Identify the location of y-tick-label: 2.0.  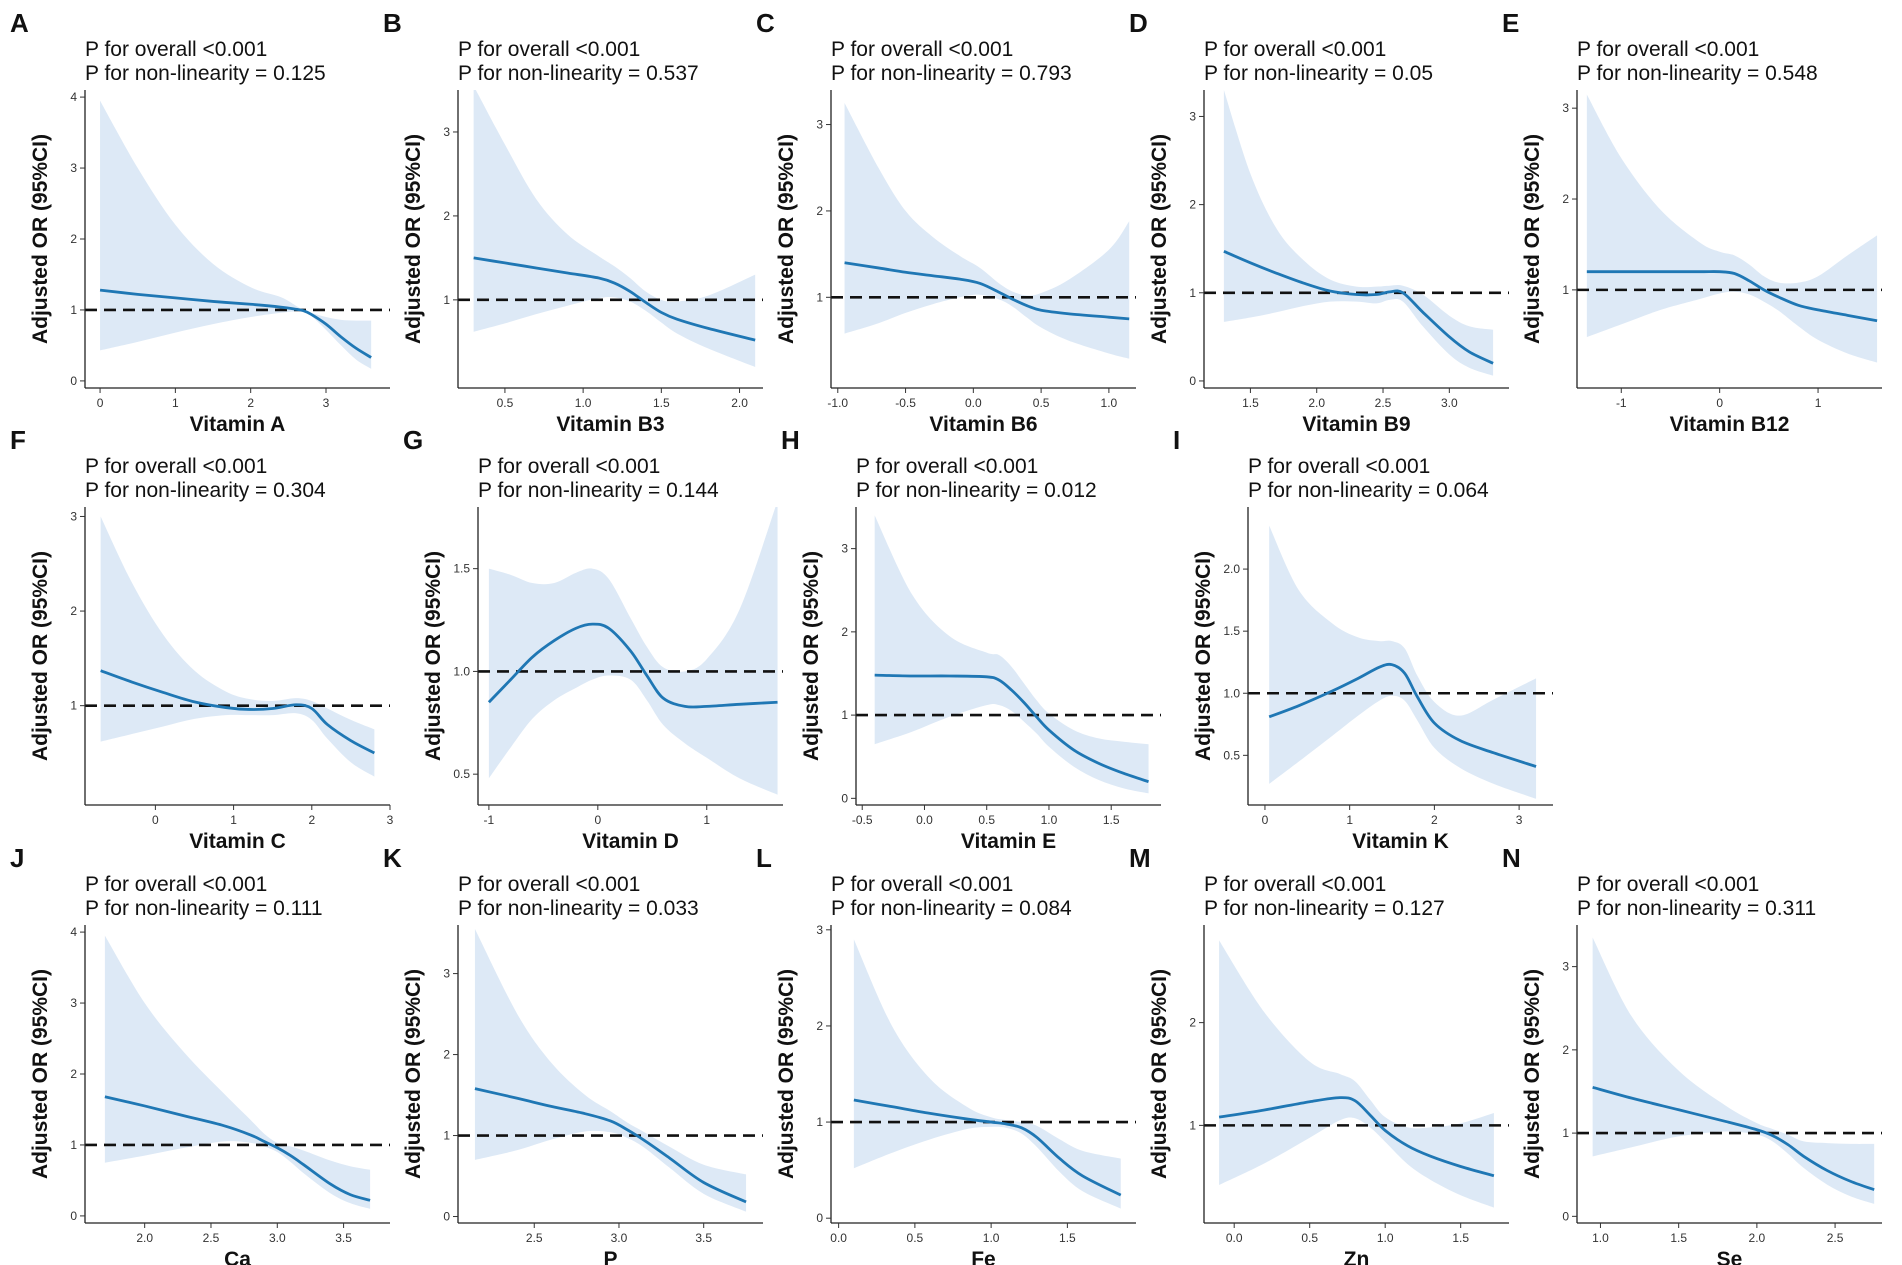
(1231, 569).